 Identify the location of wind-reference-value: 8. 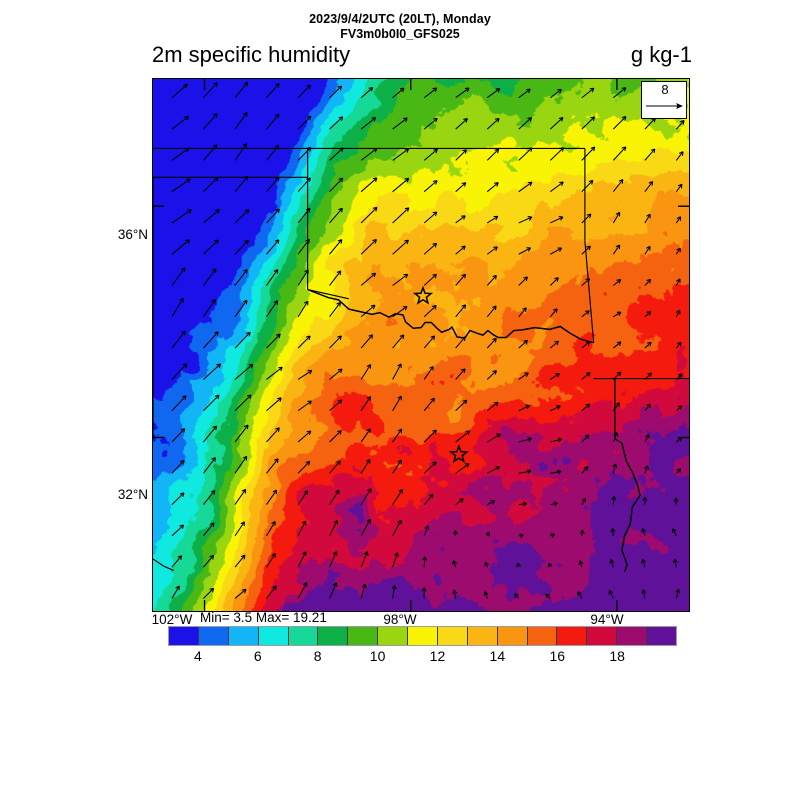
(665, 89).